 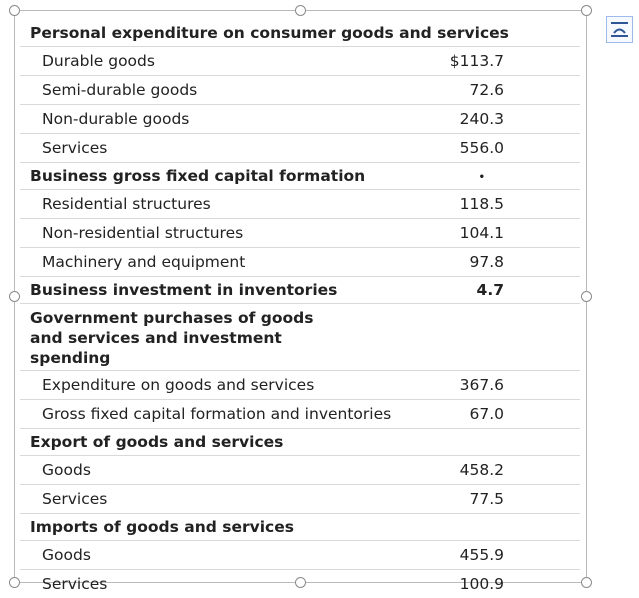 What do you see at coordinates (300, 499) in the screenshot?
I see `table-row: Services 77.5` at bounding box center [300, 499].